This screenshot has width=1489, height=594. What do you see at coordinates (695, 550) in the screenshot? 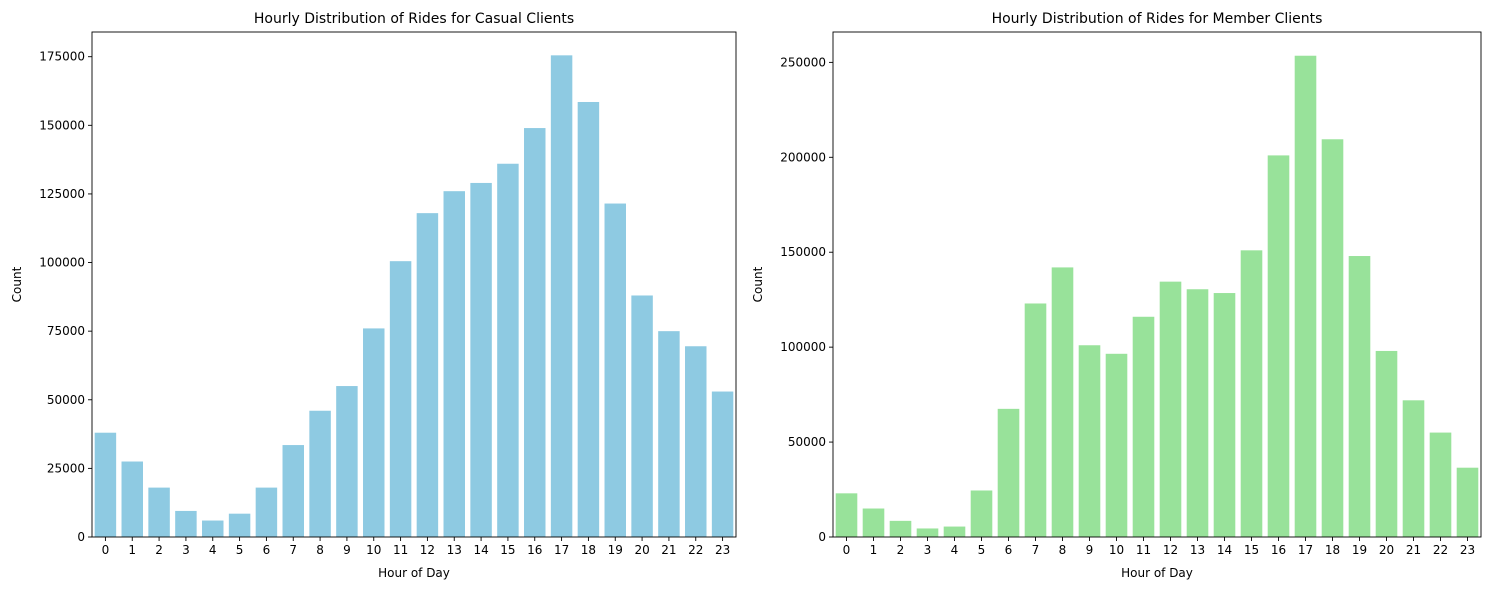
I see `casual-x-tick-label-22: 22` at bounding box center [695, 550].